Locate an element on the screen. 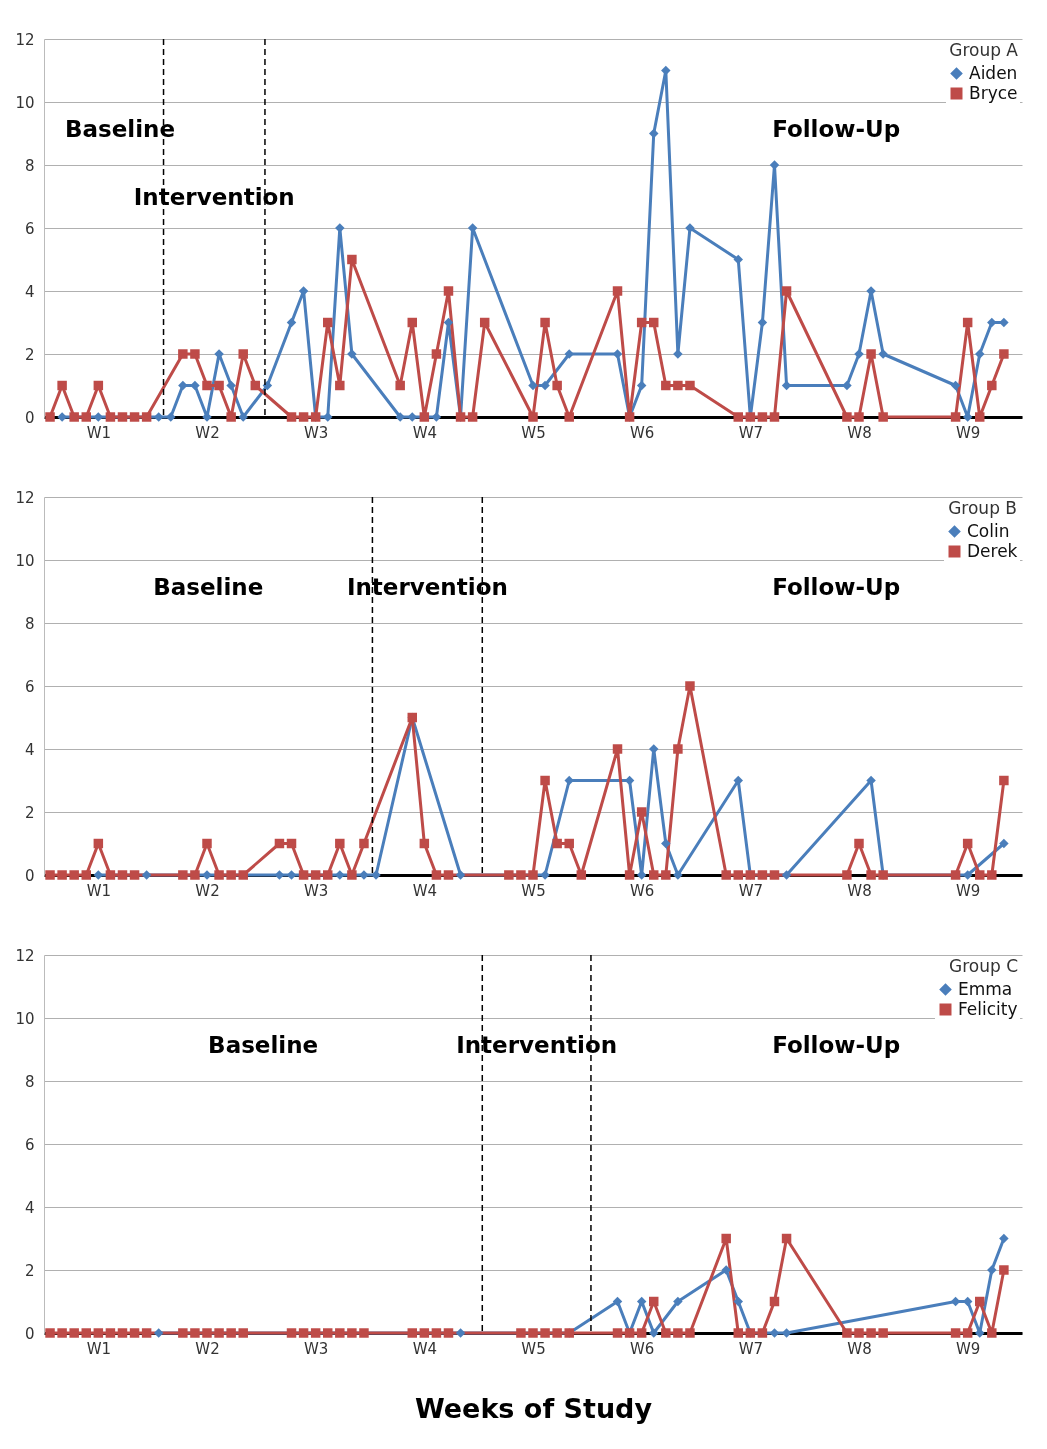  y-tick-label: 0 is located at coordinates (29, 1333).